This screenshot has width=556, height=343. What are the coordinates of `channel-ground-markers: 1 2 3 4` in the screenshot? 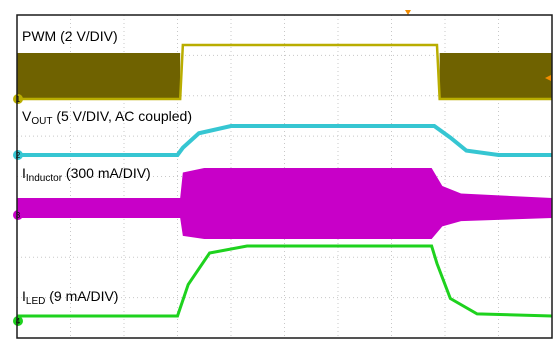 It's located at (18, 210).